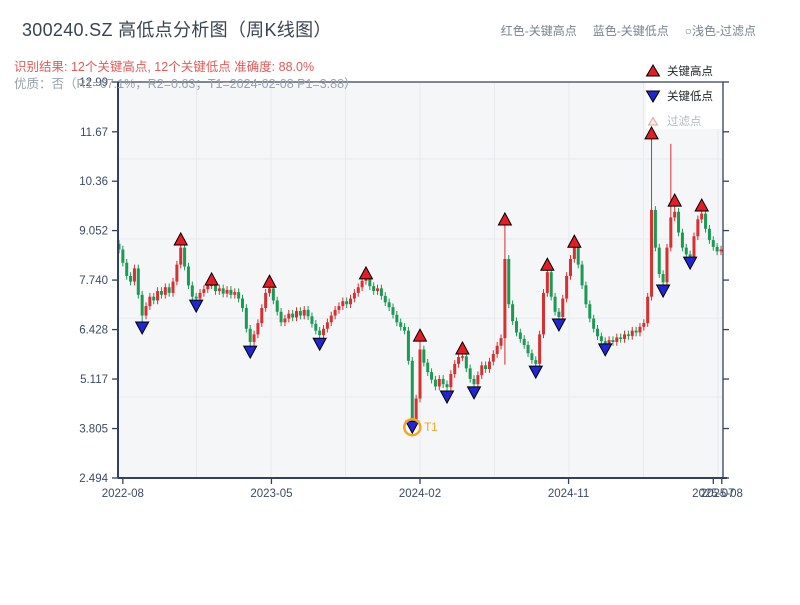 Image resolution: width=800 pixels, height=605 pixels. I want to click on x-tick-label: 2025-08, so click(722, 494).